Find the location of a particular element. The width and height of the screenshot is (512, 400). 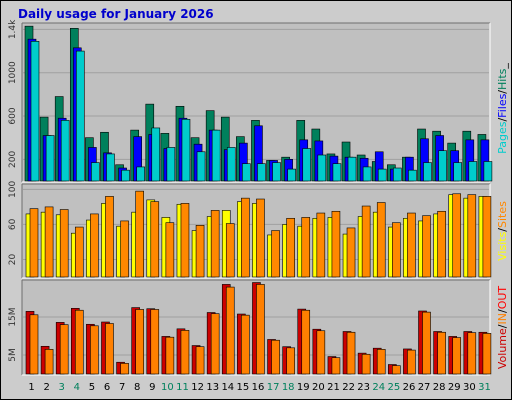

x-tick-label: 16 is located at coordinates (258, 387).